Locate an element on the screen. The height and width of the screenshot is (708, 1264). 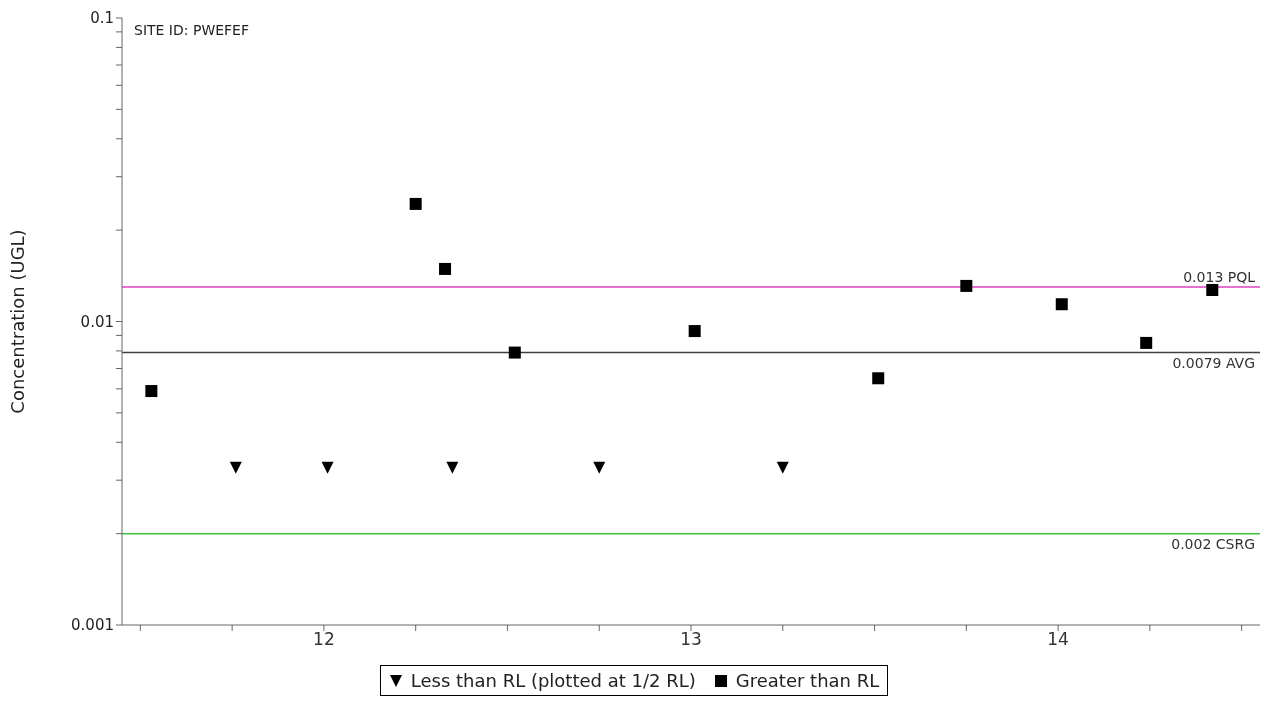
x-tick-label: 13 is located at coordinates (691, 639).